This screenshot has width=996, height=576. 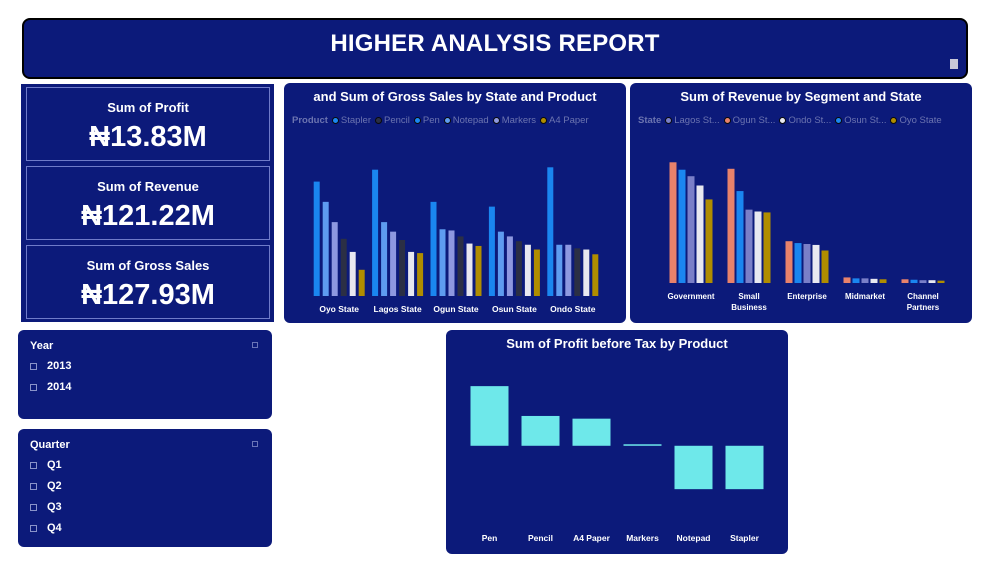 What do you see at coordinates (500, 263) in the screenshot?
I see `bar-osun-state-pencil` at bounding box center [500, 263].